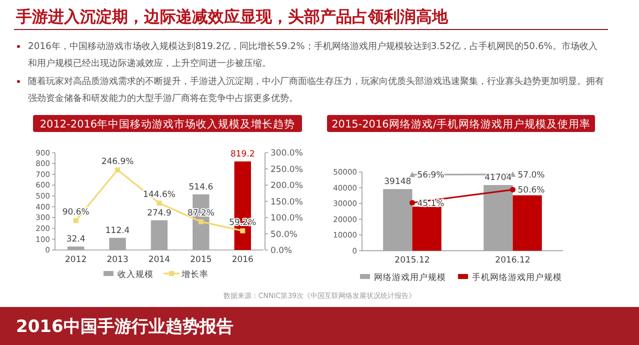  I want to click on data-label: 246.9%, so click(117, 161).